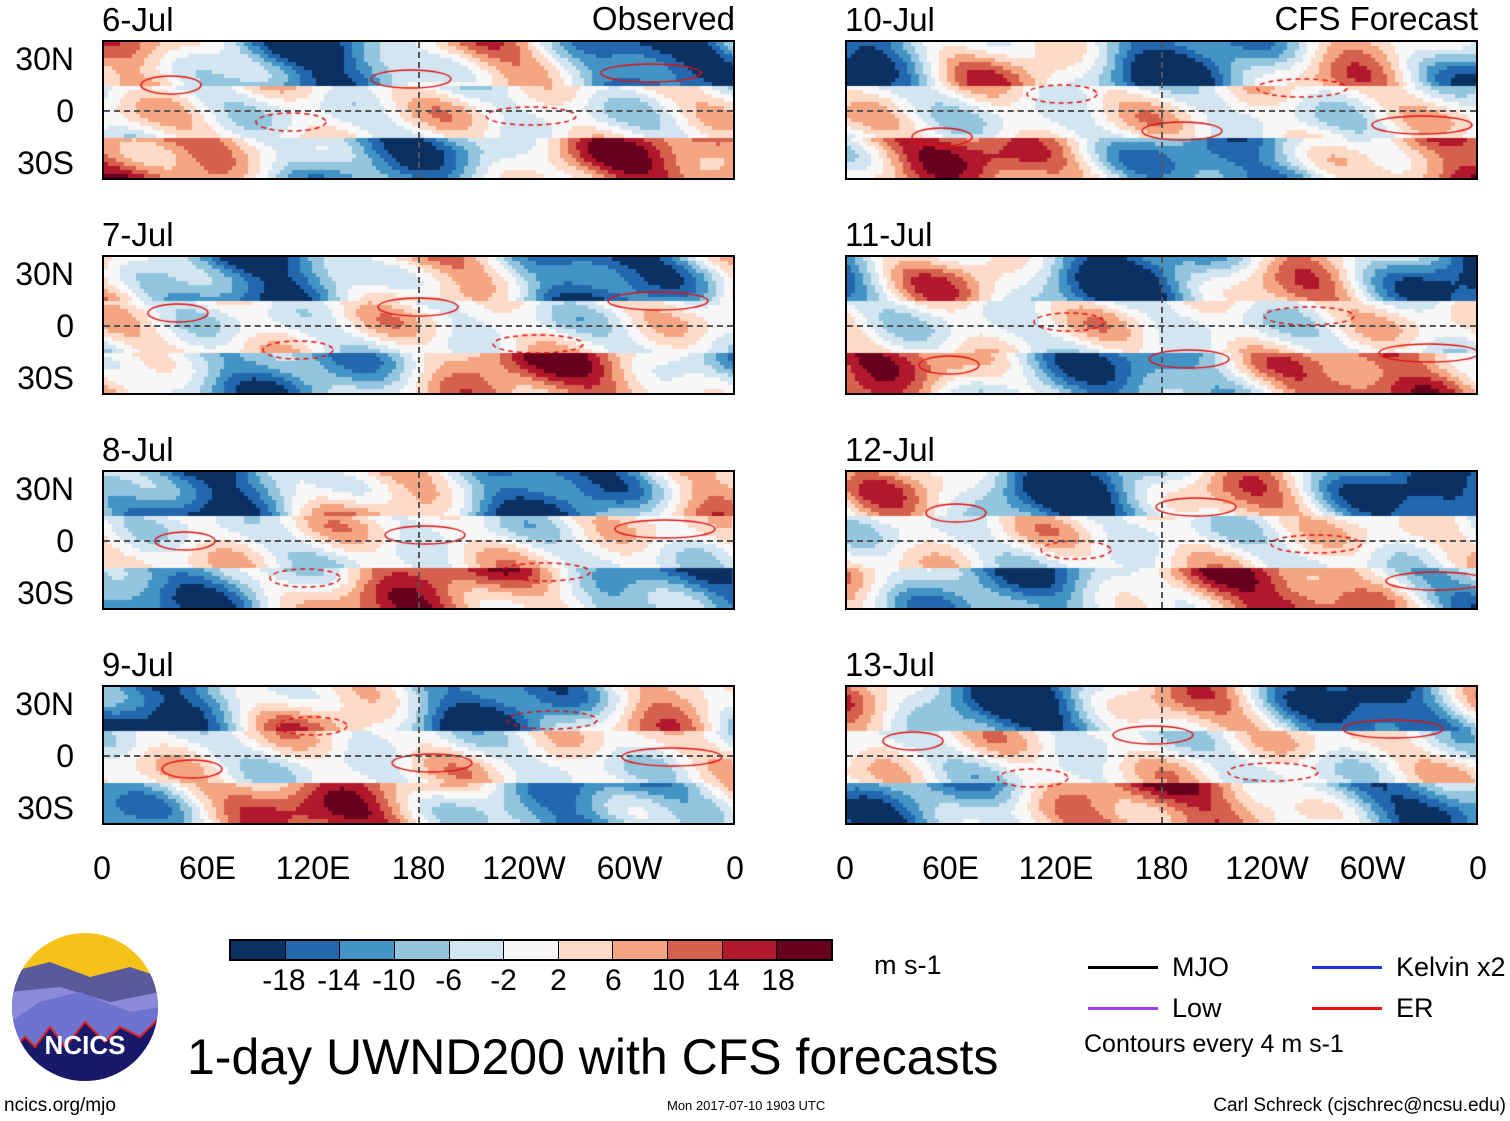 The image size is (1510, 1121). Describe the element at coordinates (138, 449) in the screenshot. I see `panel-date-label: 8-Jul` at that location.